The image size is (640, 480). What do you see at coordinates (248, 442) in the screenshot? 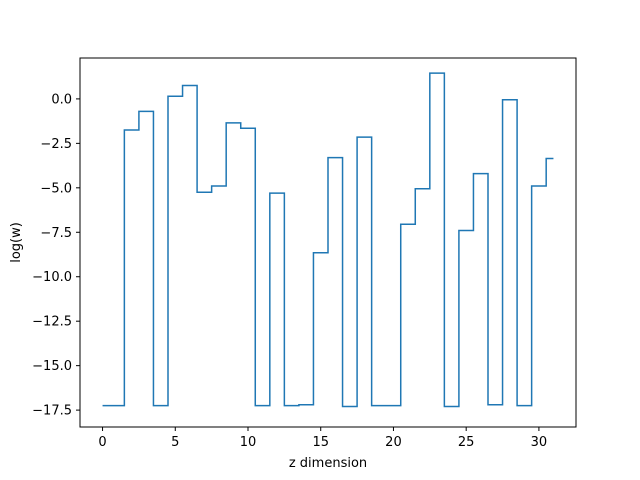
I see `x-tick-label: 10` at bounding box center [248, 442].